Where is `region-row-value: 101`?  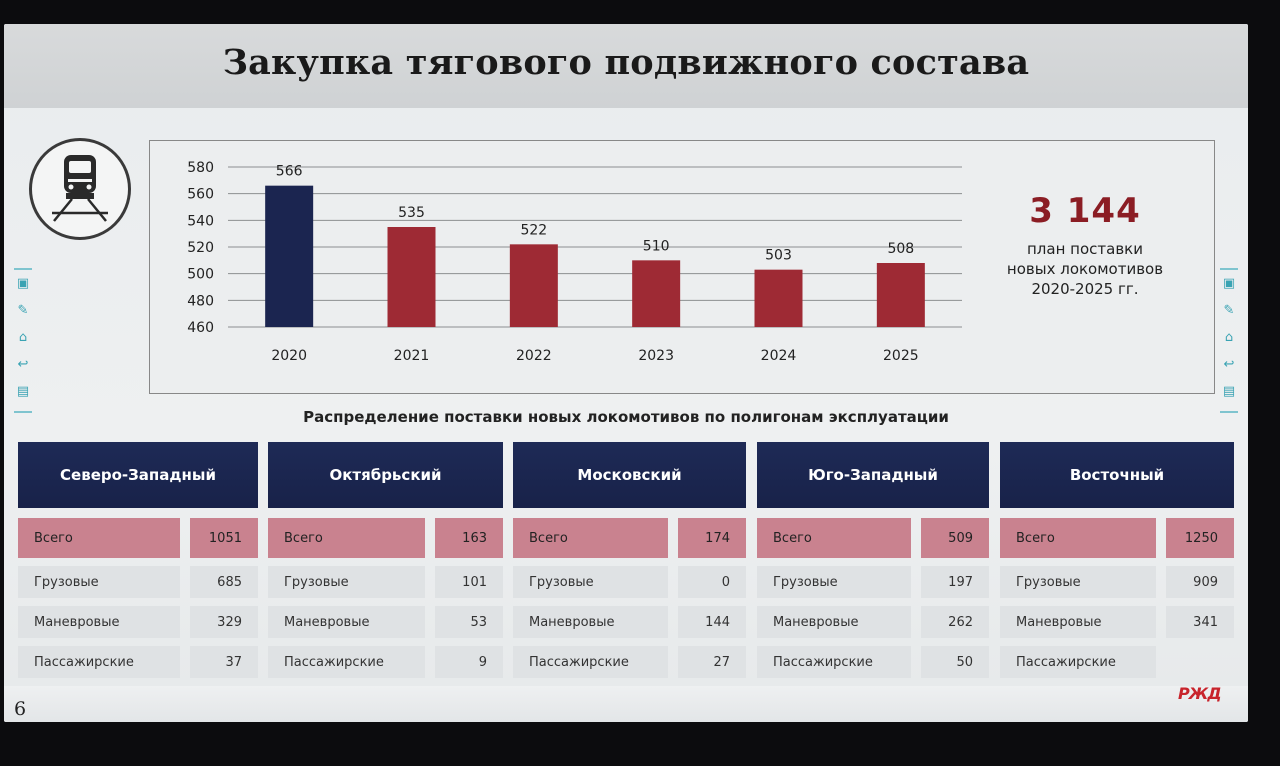
region-row-value: 101 is located at coordinates (469, 582).